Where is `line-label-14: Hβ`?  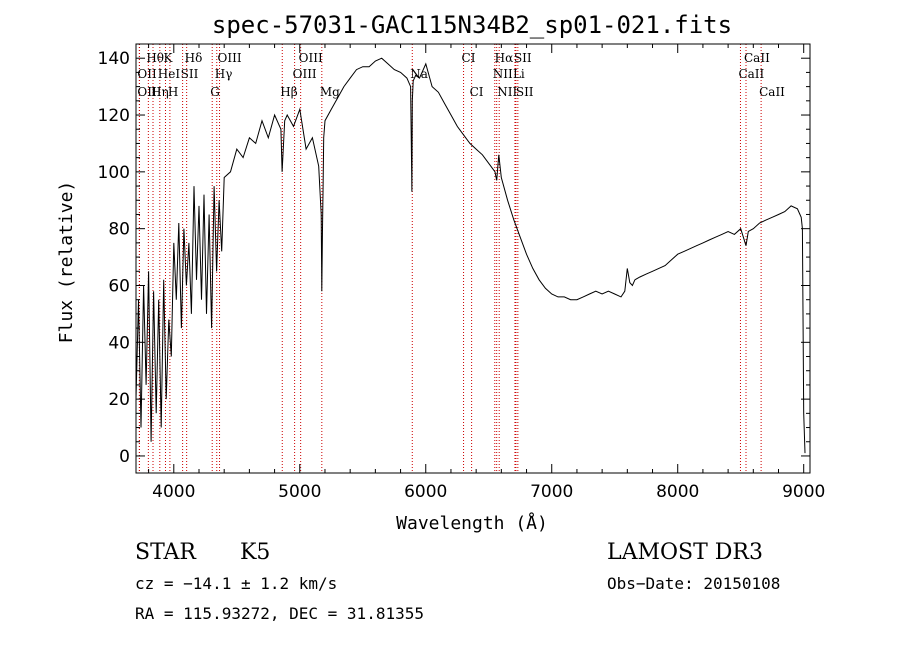 line-label-14: Hβ is located at coordinates (288, 92).